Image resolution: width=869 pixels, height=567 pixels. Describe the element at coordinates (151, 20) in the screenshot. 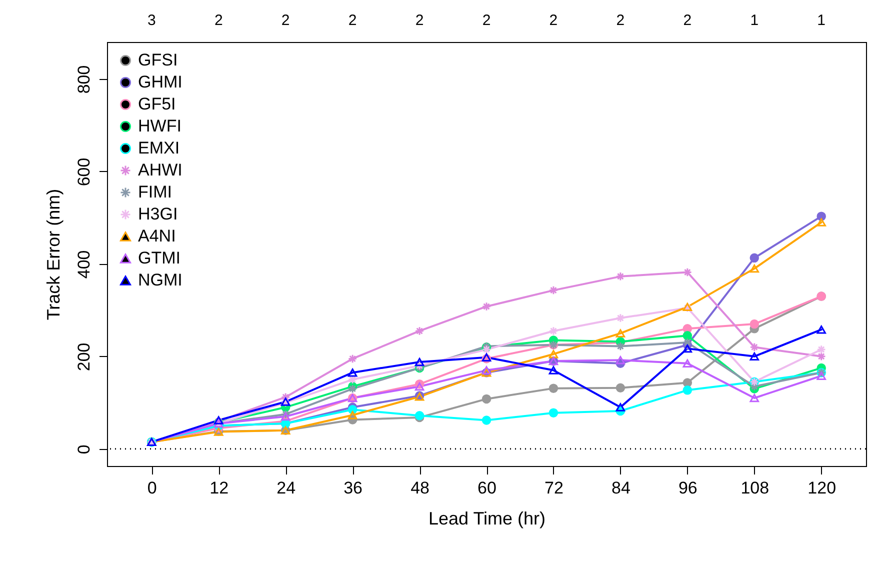

I see `text: 3` at that location.